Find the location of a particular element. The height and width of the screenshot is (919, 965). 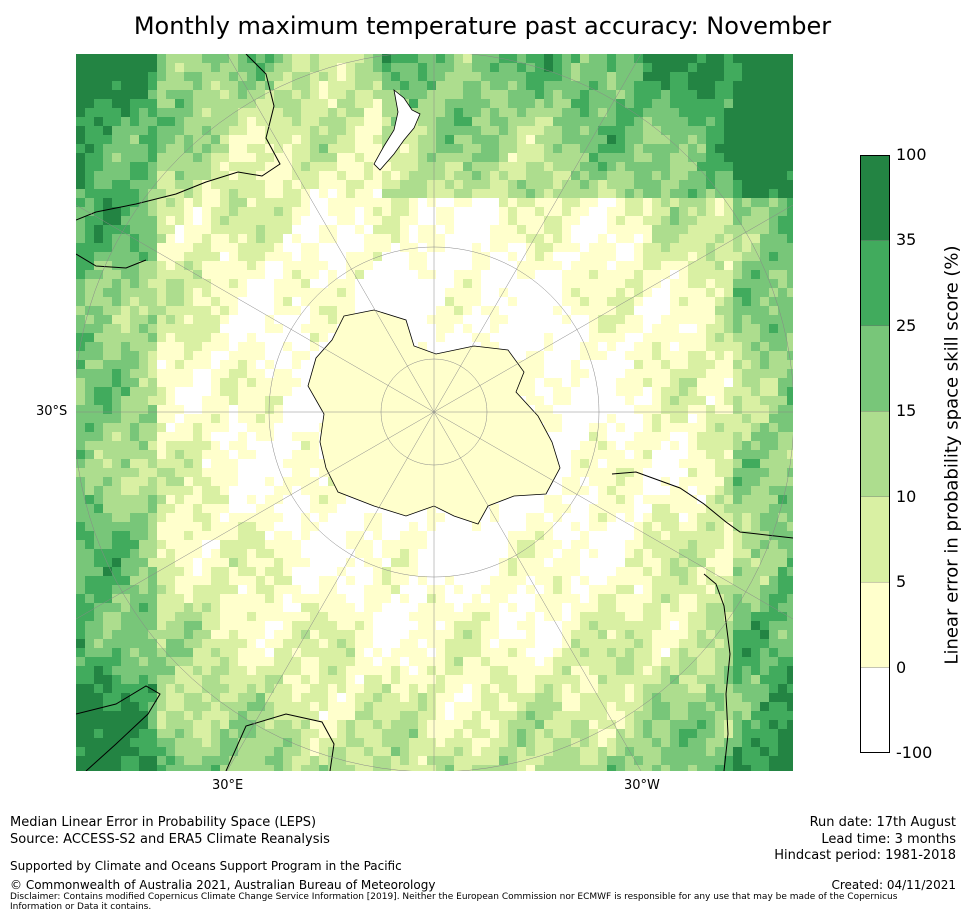

lead-time: Lead time: 3 months is located at coordinates (888, 839).